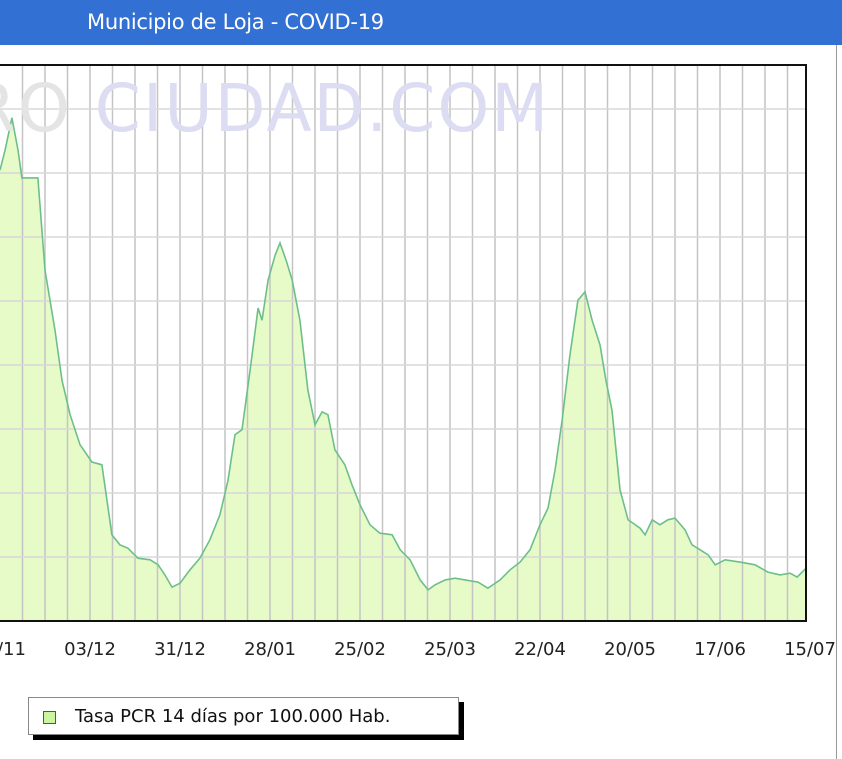 The image size is (842, 759). I want to click on legend-label: Tasa PCR 14 días por 100.000 Hab., so click(233, 716).